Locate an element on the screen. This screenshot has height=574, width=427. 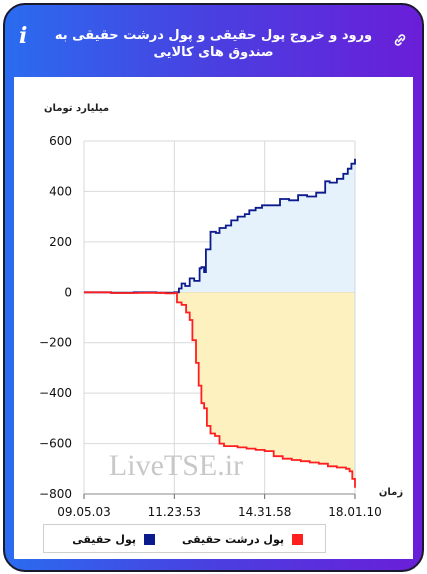
y-tick-label: −600 is located at coordinates (55, 444).